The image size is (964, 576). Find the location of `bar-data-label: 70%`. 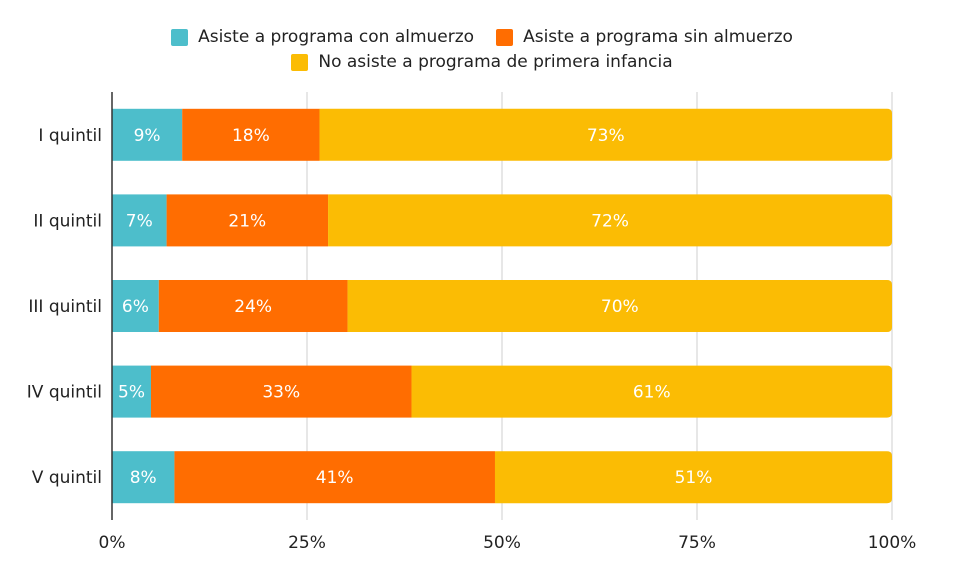

bar-data-label: 70% is located at coordinates (620, 307).